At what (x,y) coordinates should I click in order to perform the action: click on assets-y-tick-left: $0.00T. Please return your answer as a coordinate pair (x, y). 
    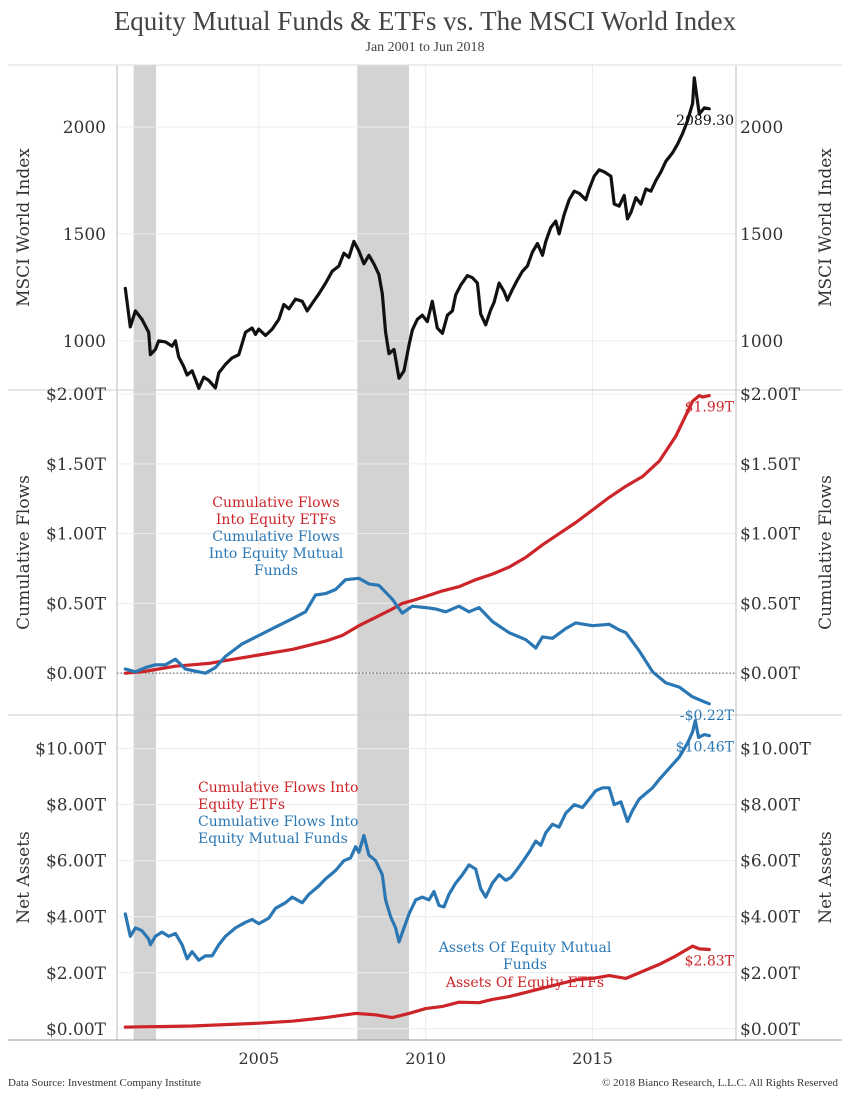
    Looking at the image, I should click on (76, 1030).